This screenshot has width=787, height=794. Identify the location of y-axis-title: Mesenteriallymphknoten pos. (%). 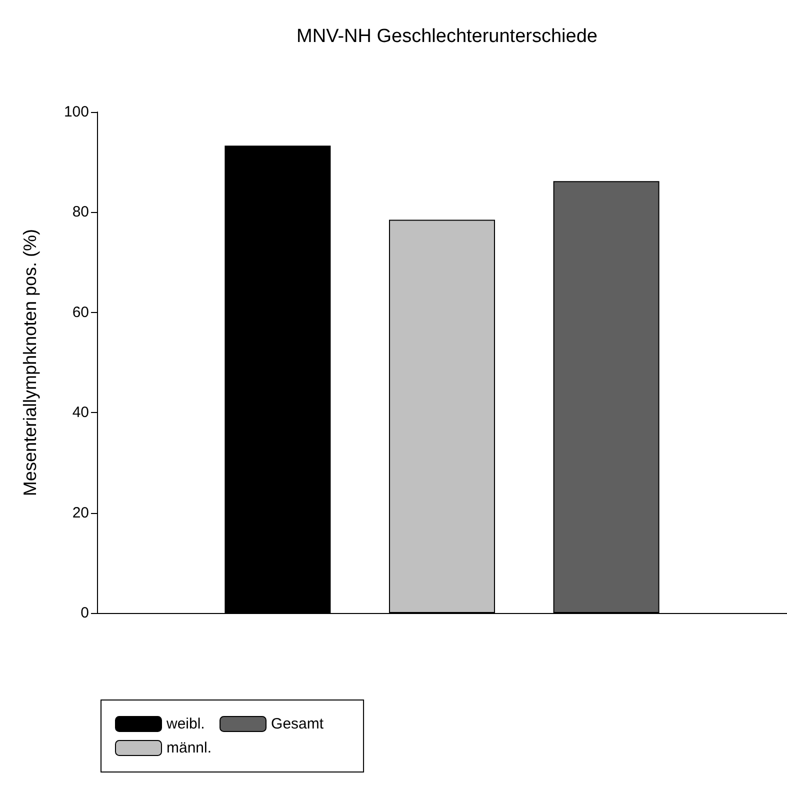
(30, 362).